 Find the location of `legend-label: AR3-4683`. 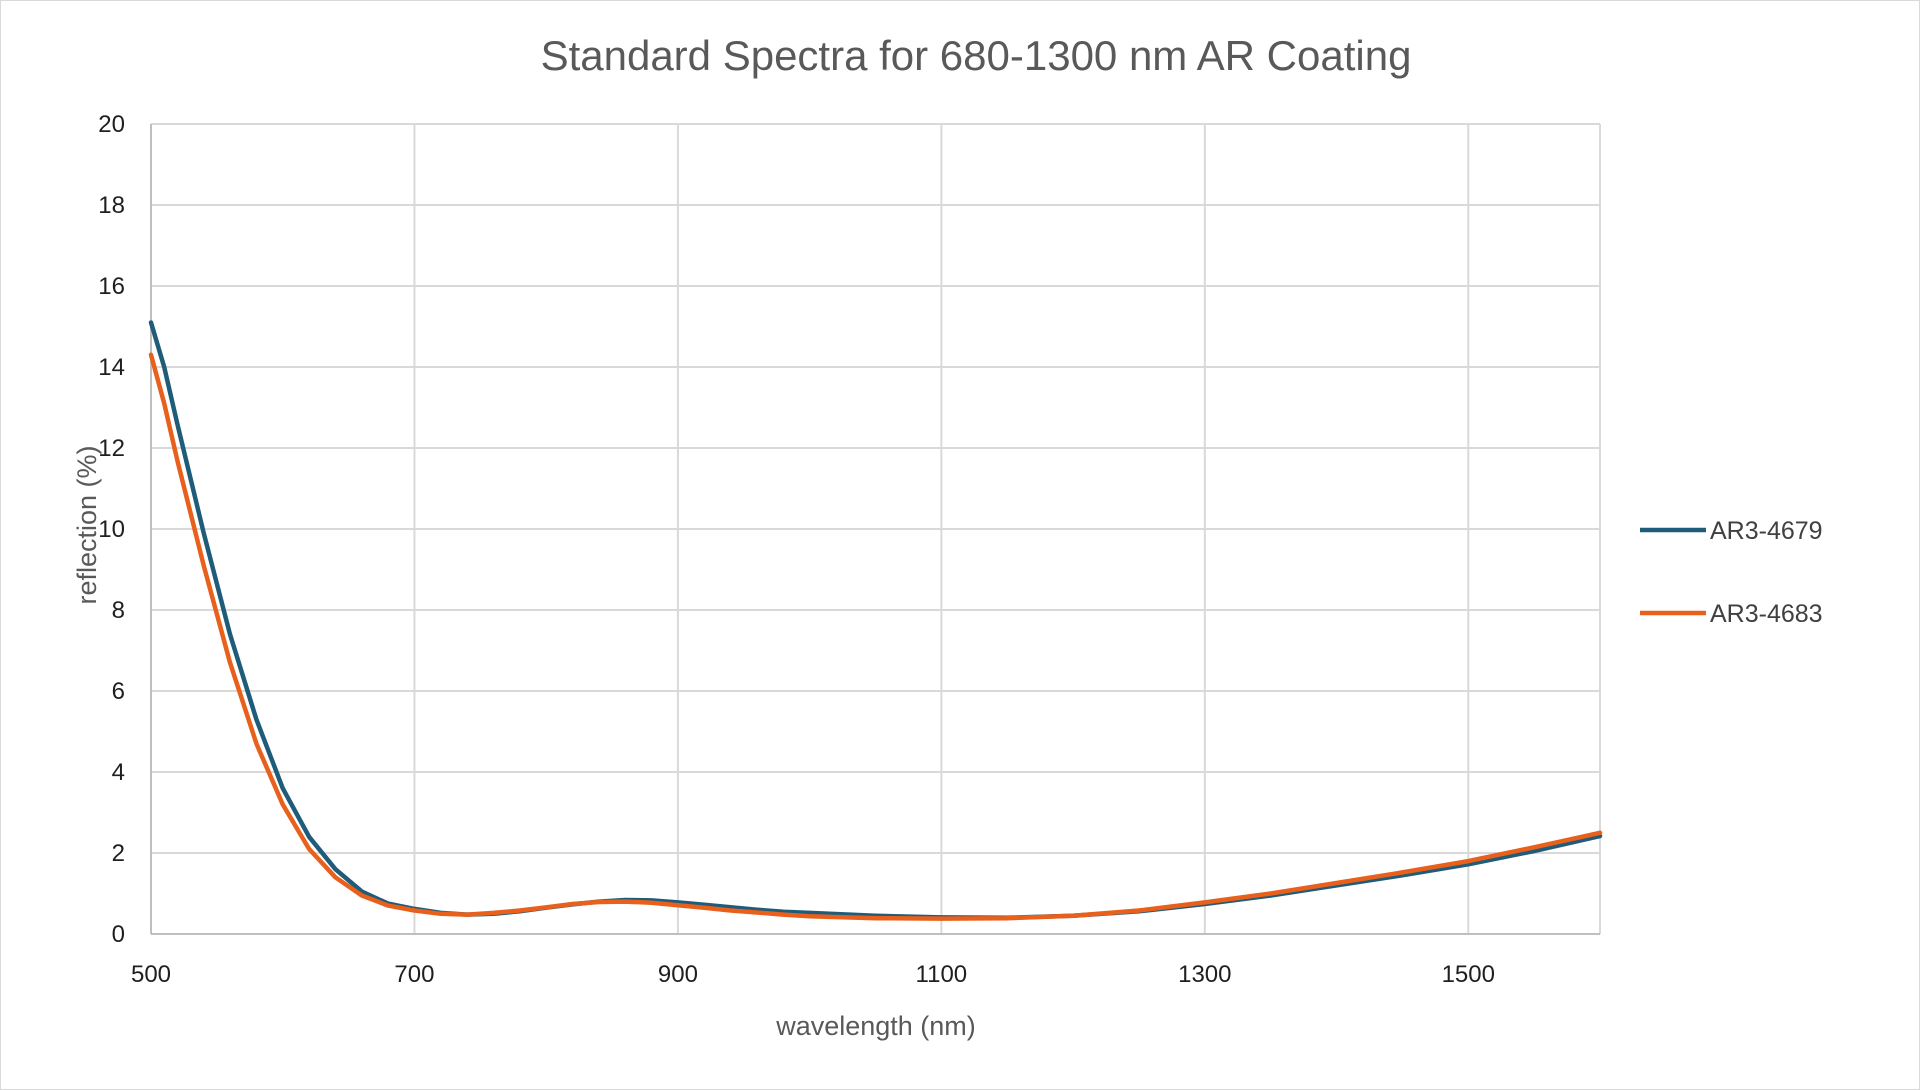

legend-label: AR3-4683 is located at coordinates (1766, 614).